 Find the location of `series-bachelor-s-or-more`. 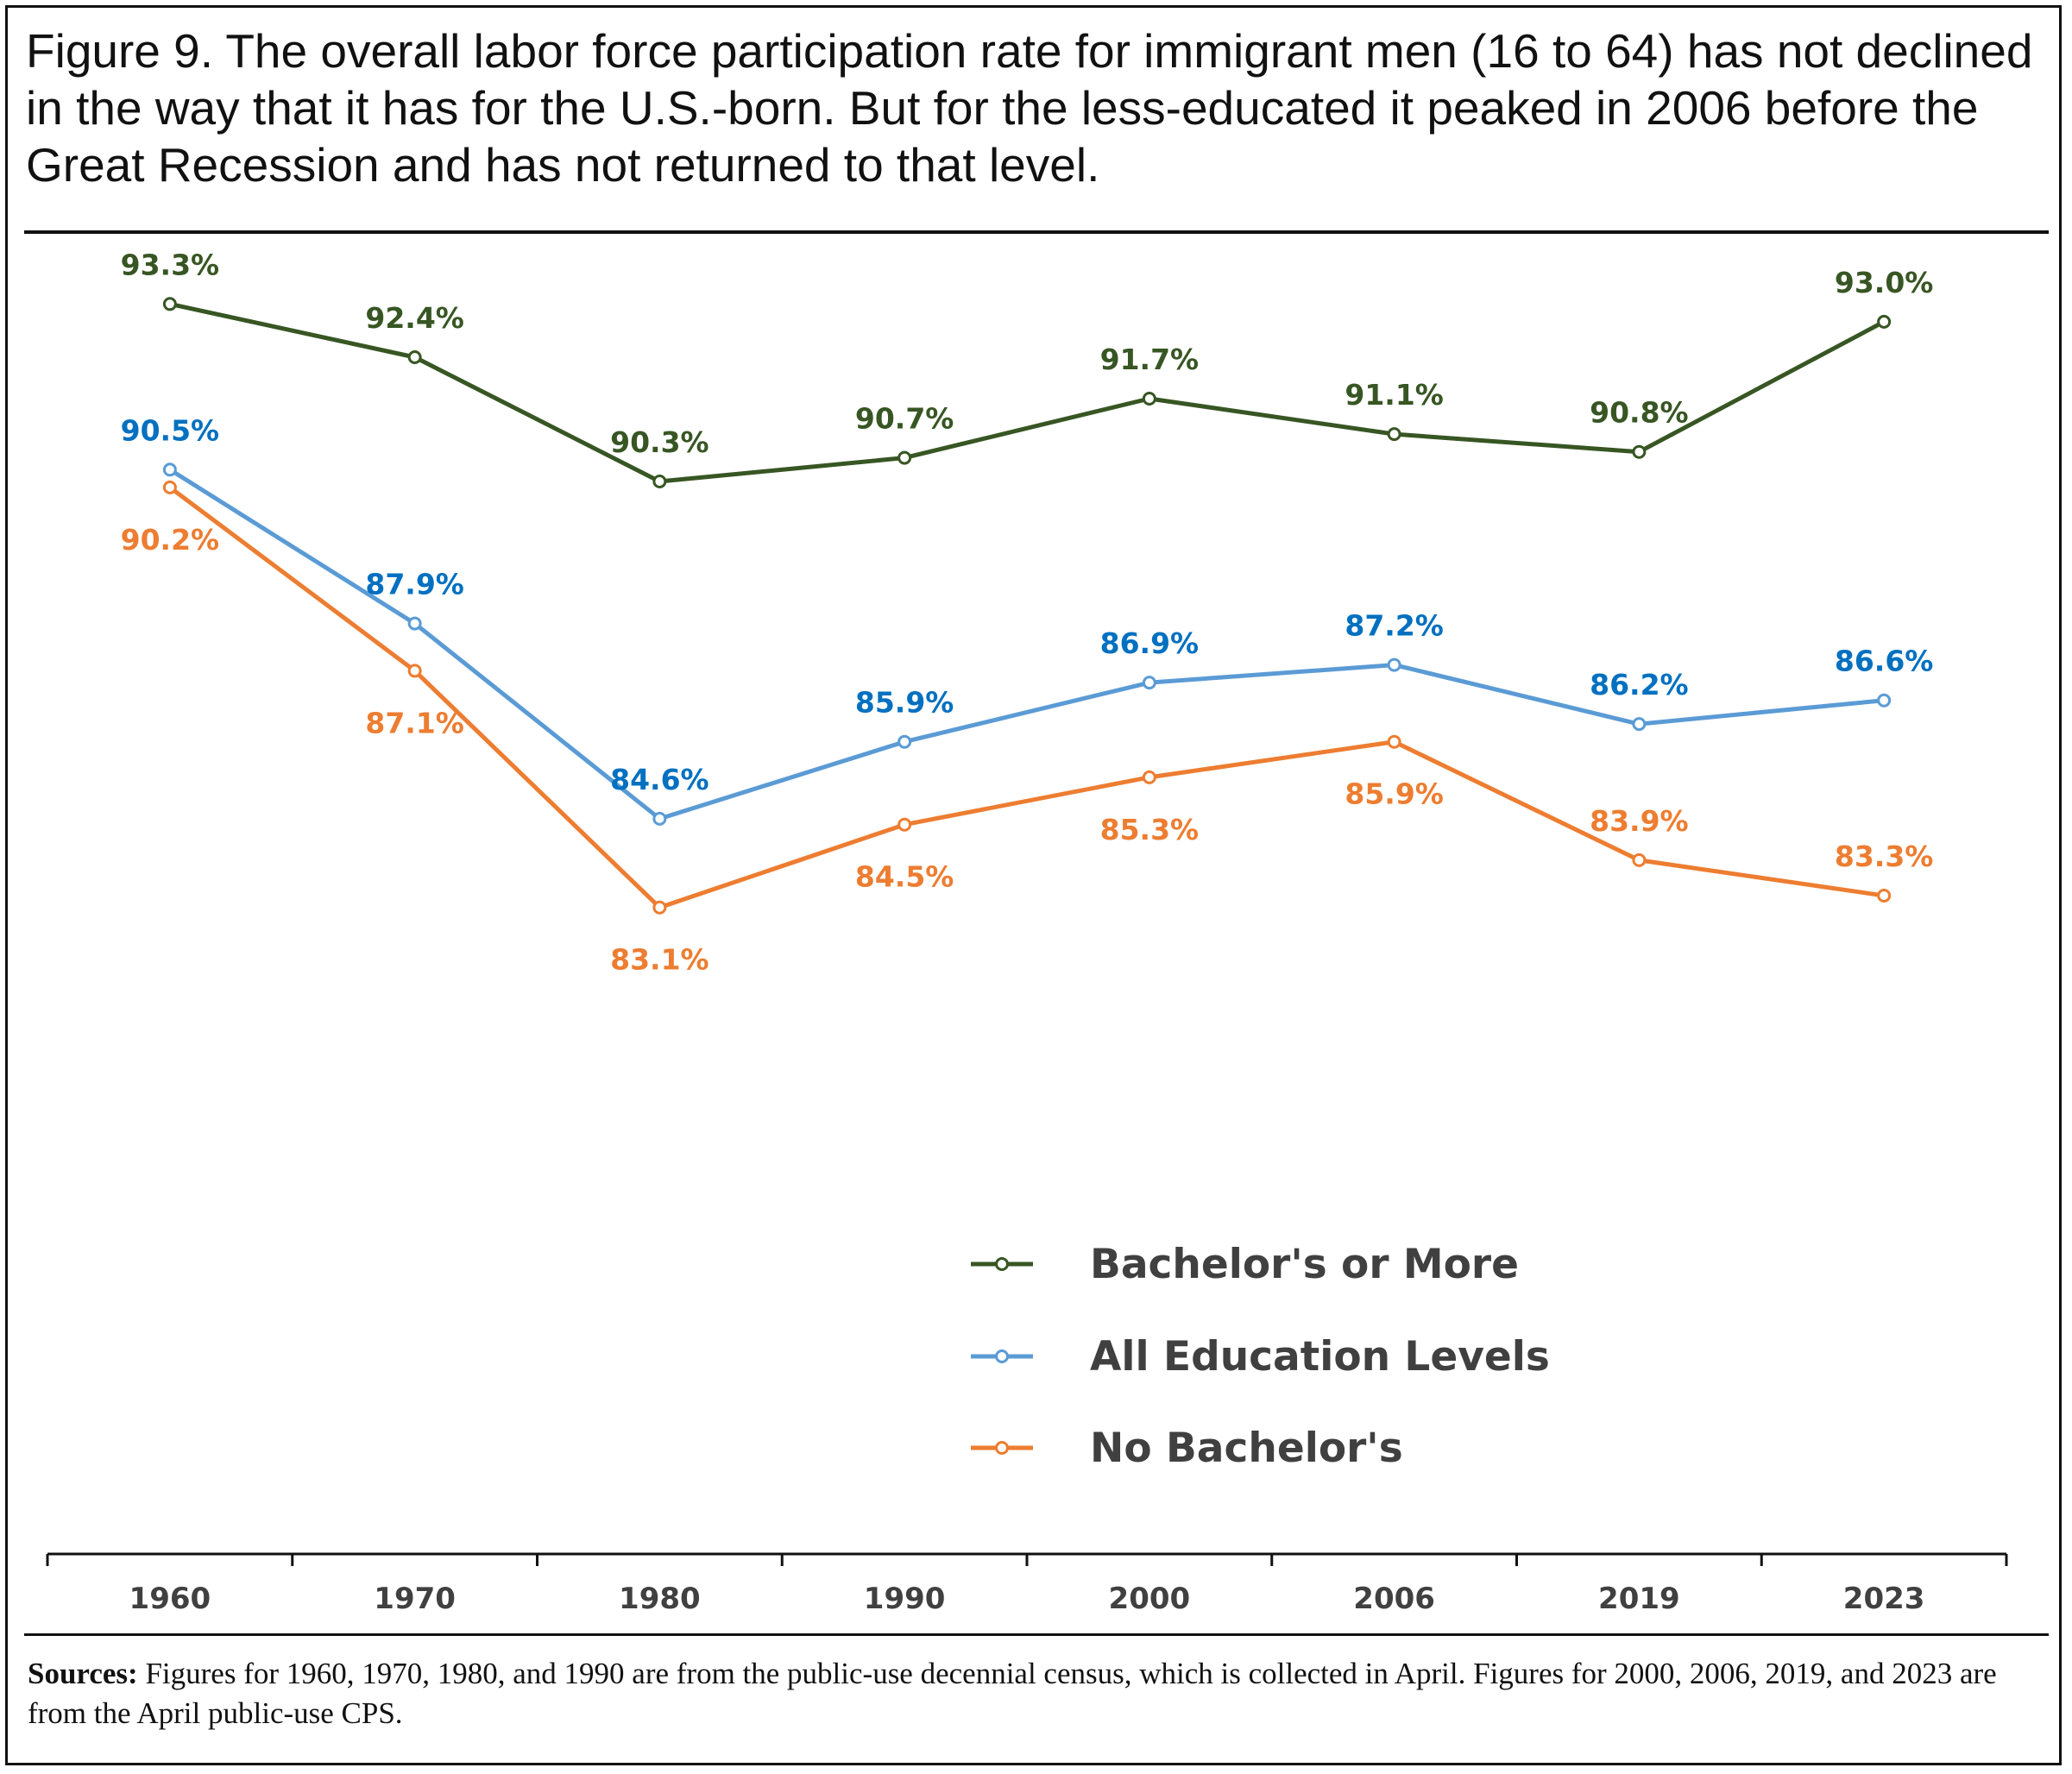

series-bachelor-s-or-more is located at coordinates (1027, 393).